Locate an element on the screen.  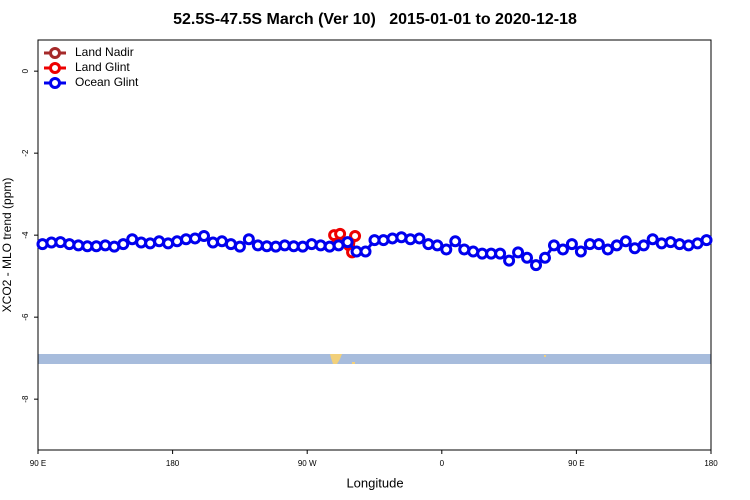
x-axis-label: Longitude is located at coordinates (374, 482).